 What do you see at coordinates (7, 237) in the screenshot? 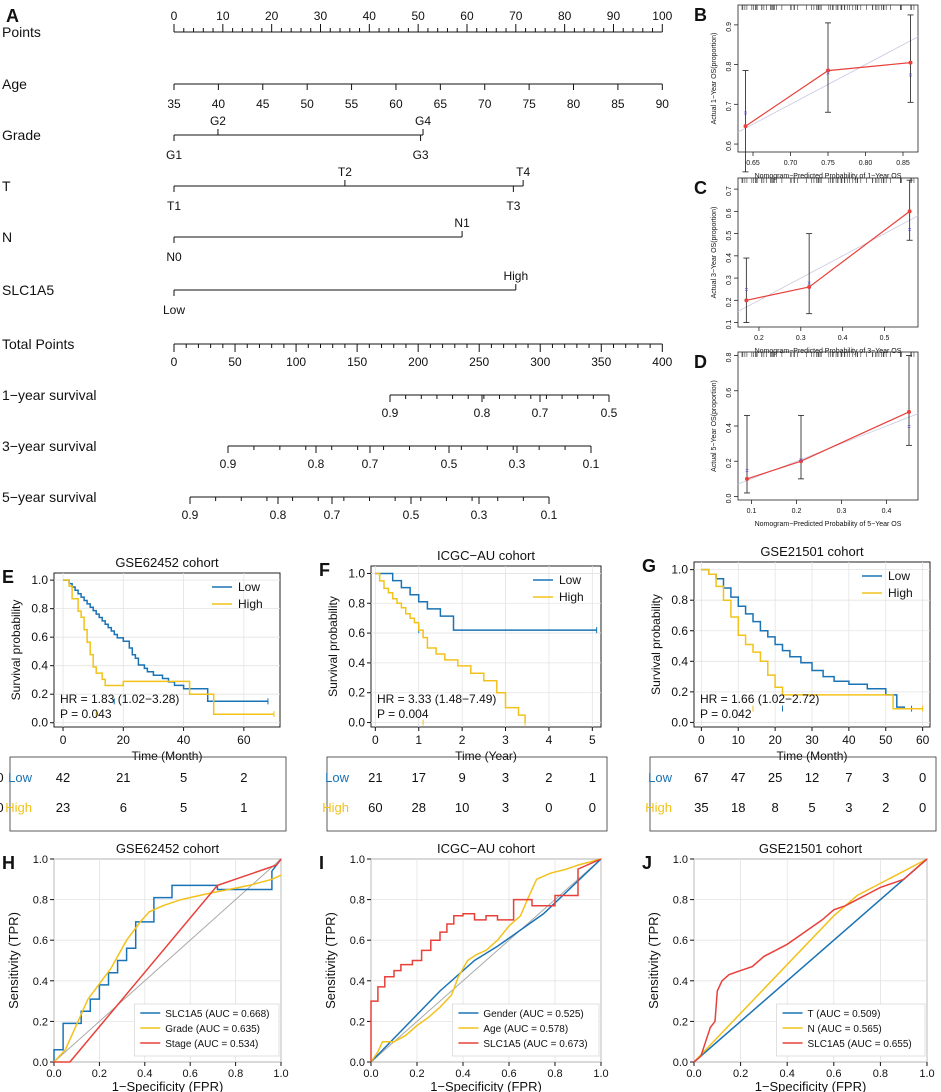
I see `nomogram-row-label: N` at bounding box center [7, 237].